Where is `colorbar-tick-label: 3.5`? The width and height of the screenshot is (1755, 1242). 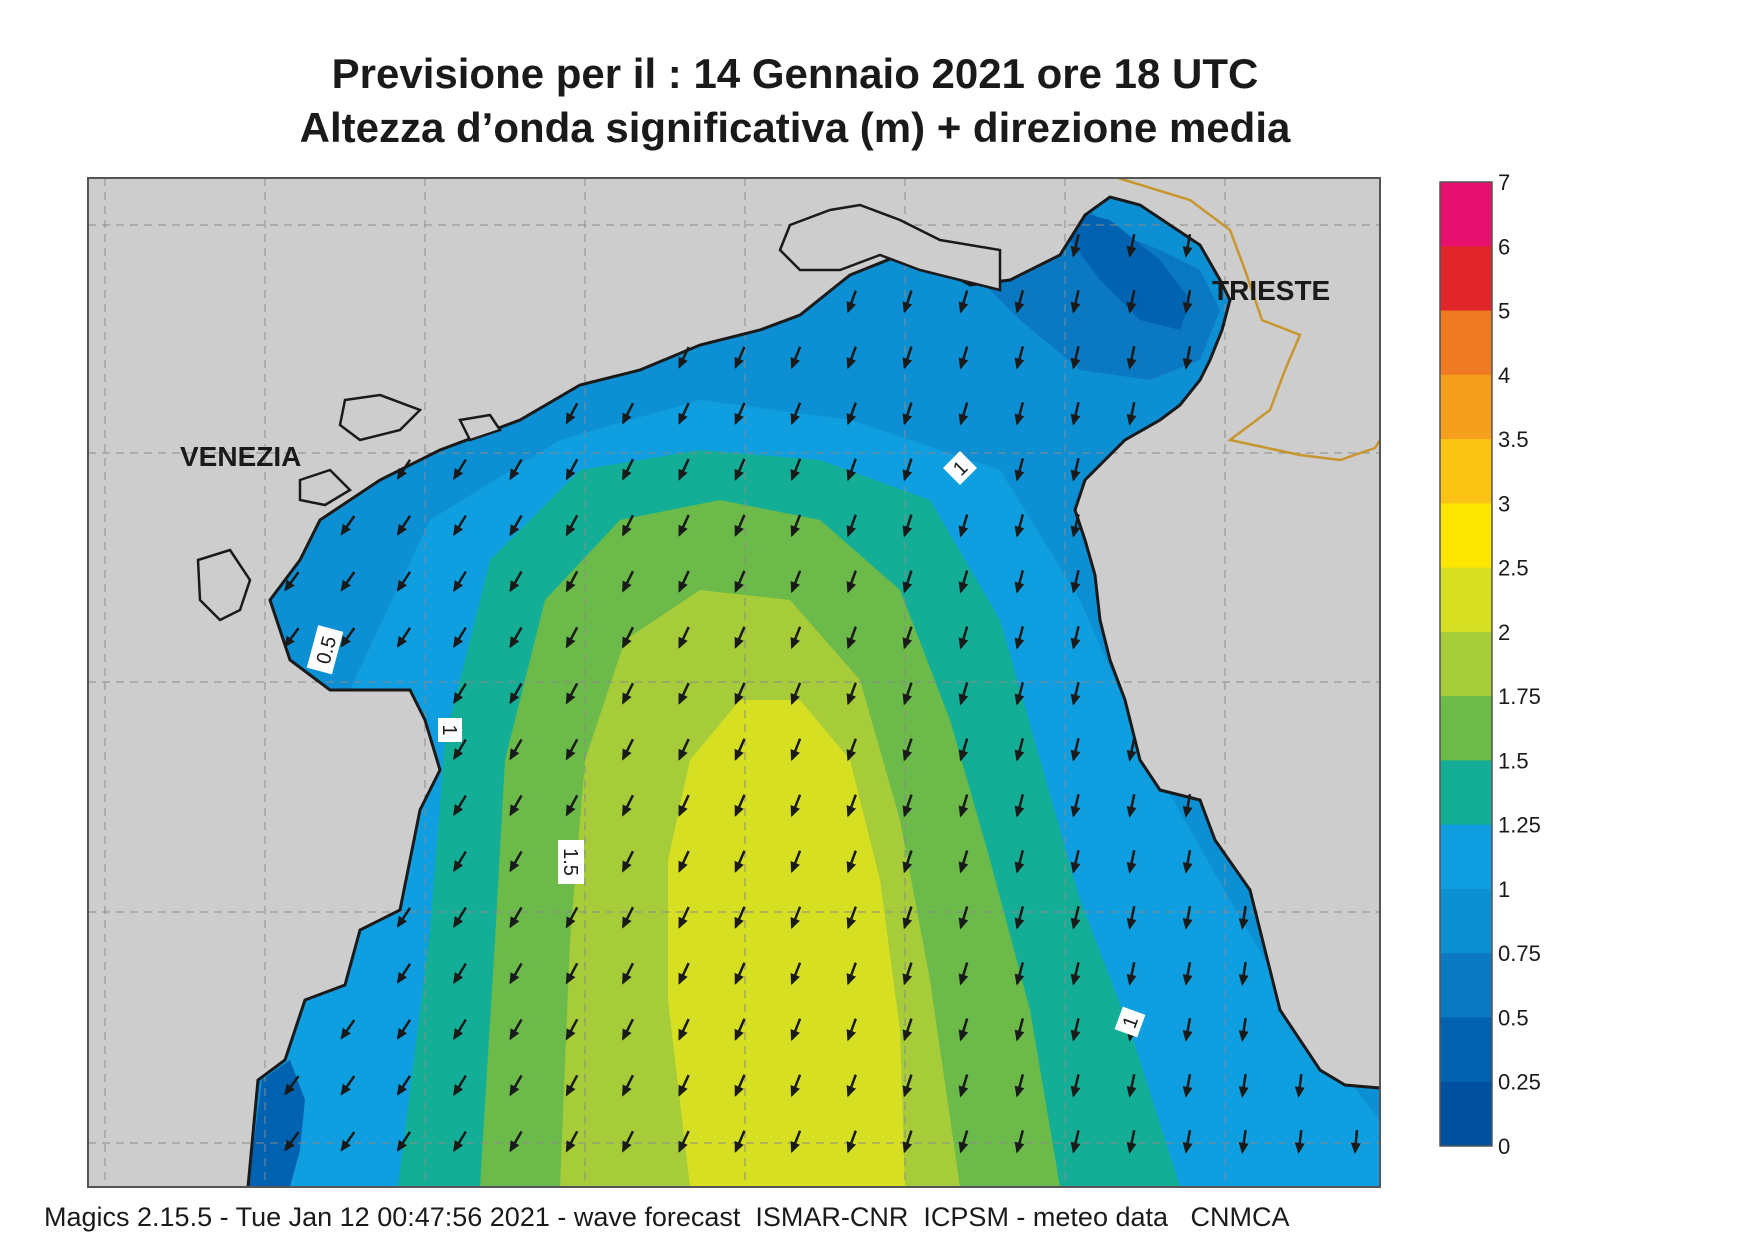 colorbar-tick-label: 3.5 is located at coordinates (1513, 439).